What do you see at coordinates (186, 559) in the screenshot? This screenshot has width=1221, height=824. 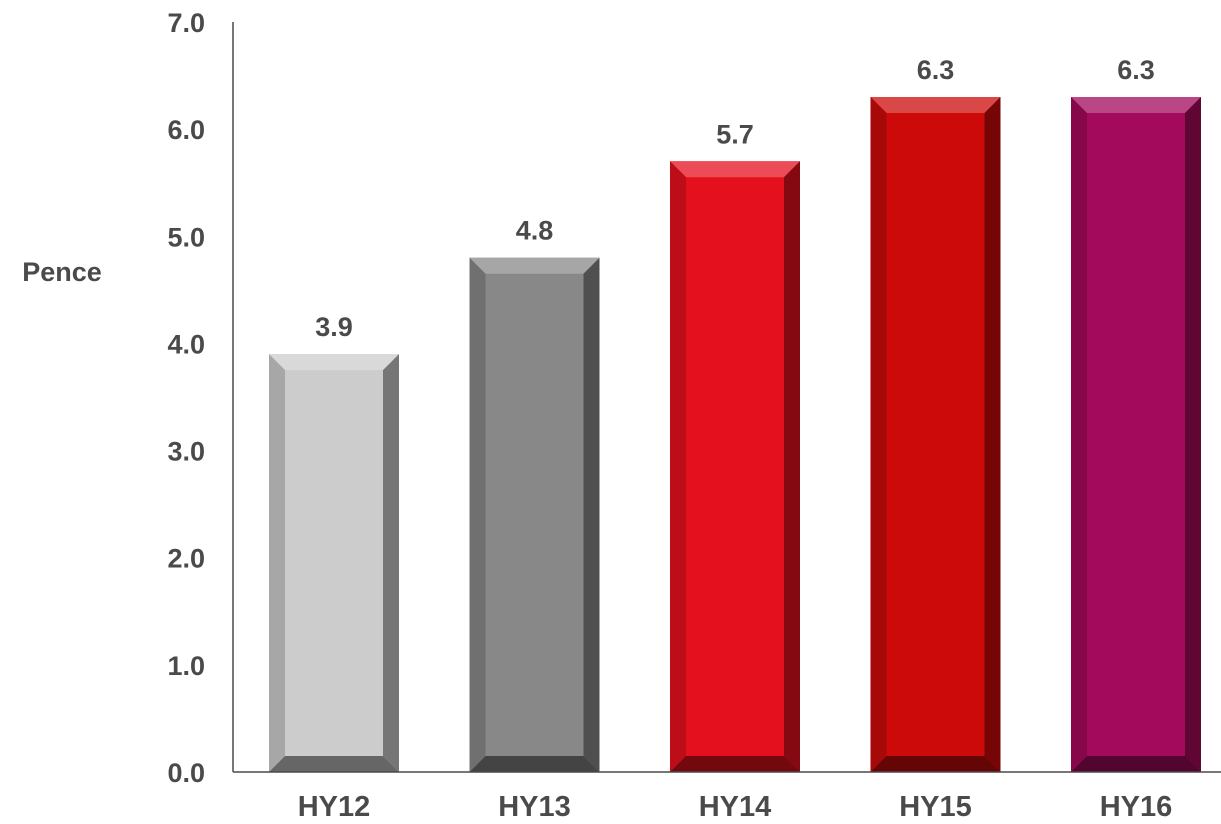 I see `y-tick-label: 2.0` at bounding box center [186, 559].